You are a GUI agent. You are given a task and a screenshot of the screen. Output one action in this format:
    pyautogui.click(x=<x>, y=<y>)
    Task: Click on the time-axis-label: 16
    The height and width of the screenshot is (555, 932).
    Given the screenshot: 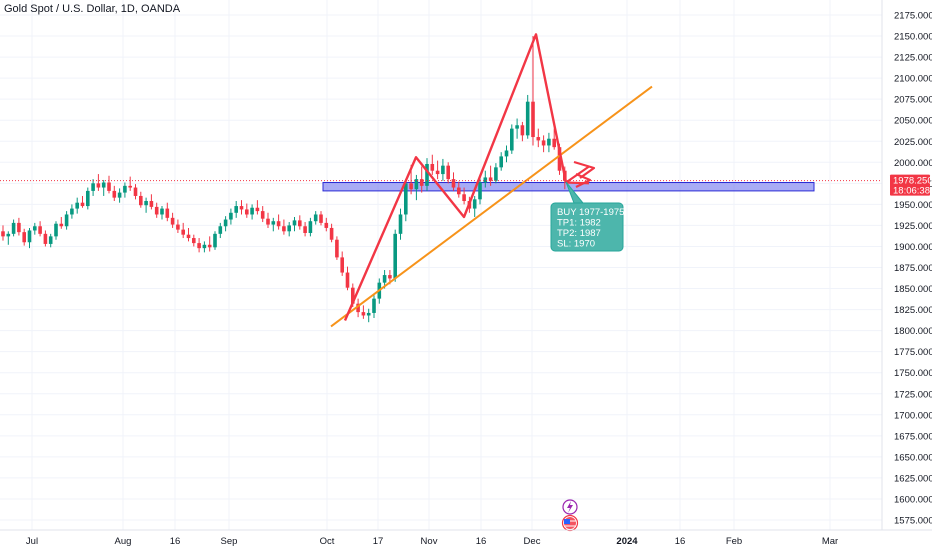 What is the action you would take?
    pyautogui.click(x=680, y=541)
    